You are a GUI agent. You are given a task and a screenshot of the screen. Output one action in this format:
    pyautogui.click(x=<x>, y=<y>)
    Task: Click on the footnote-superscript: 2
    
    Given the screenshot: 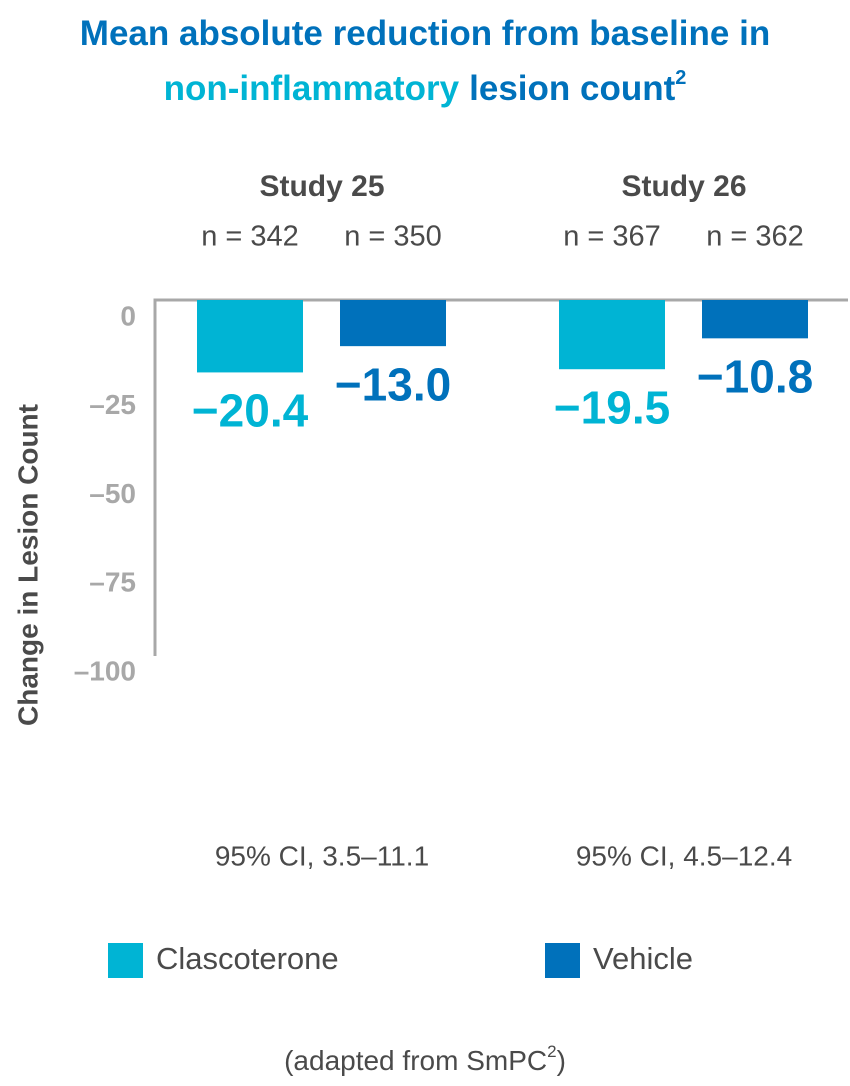 What is the action you would take?
    pyautogui.click(x=551, y=1051)
    